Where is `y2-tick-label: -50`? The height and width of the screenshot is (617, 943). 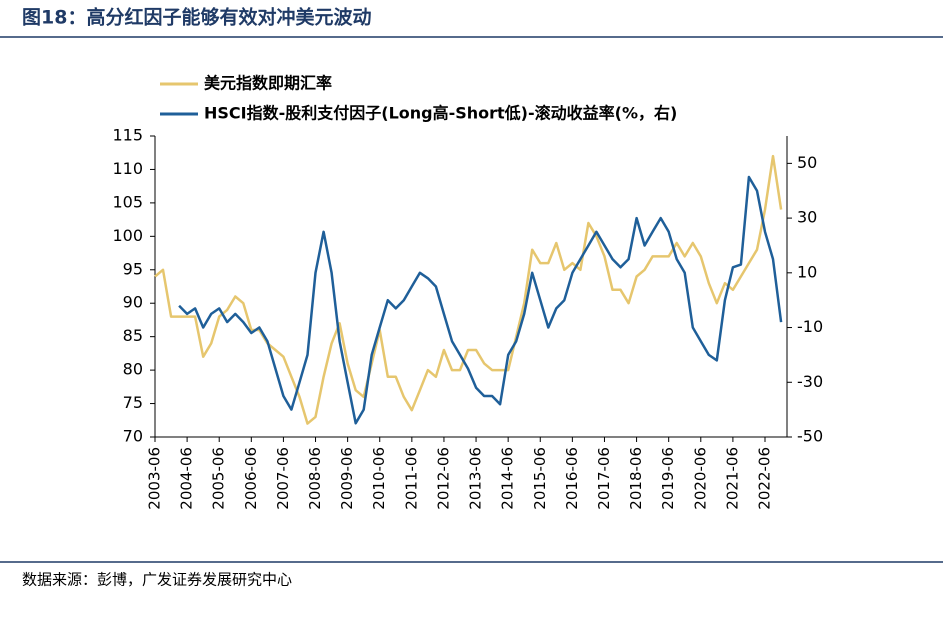
y2-tick-label: -50 is located at coordinates (810, 436).